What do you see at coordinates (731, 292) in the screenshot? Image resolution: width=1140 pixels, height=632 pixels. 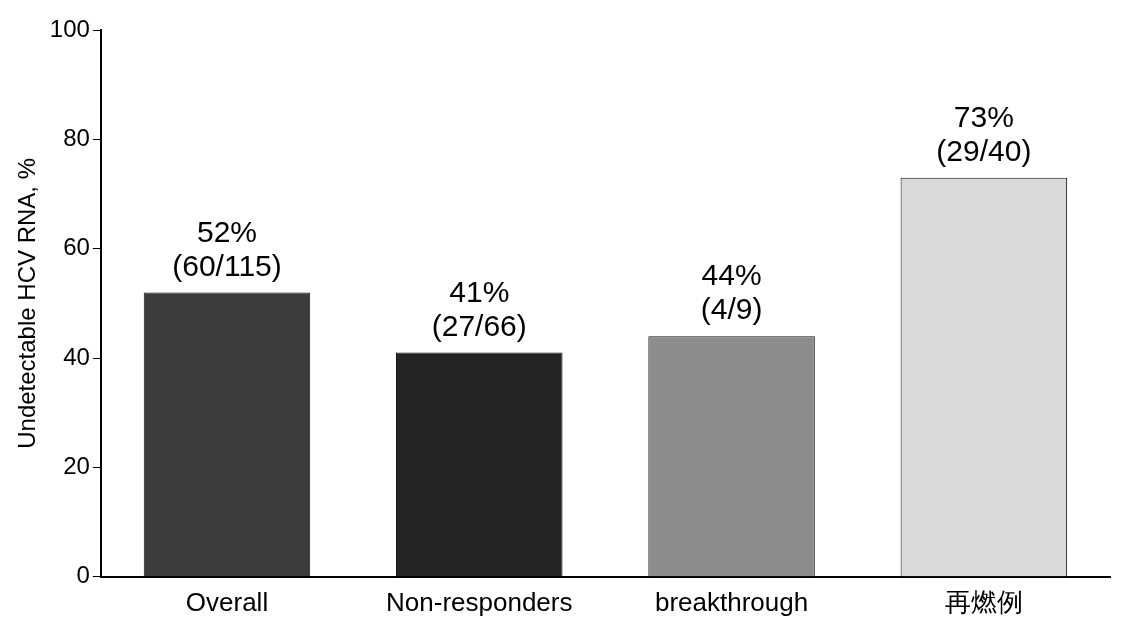 I see `data-label: 44% (4/9)` at bounding box center [731, 292].